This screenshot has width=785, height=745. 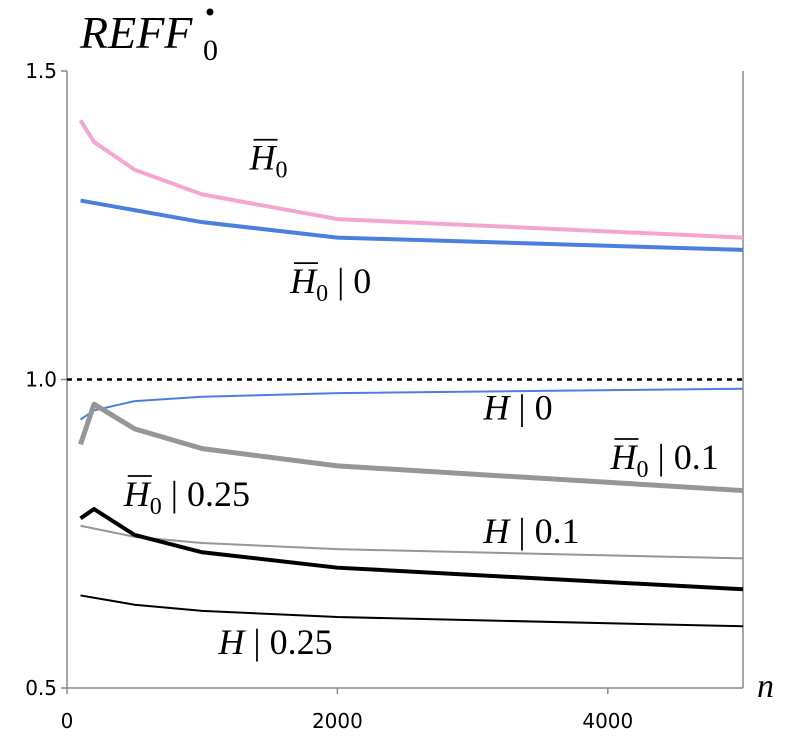 I want to click on series-annotation: H0 | 0.25, so click(x=186, y=497).